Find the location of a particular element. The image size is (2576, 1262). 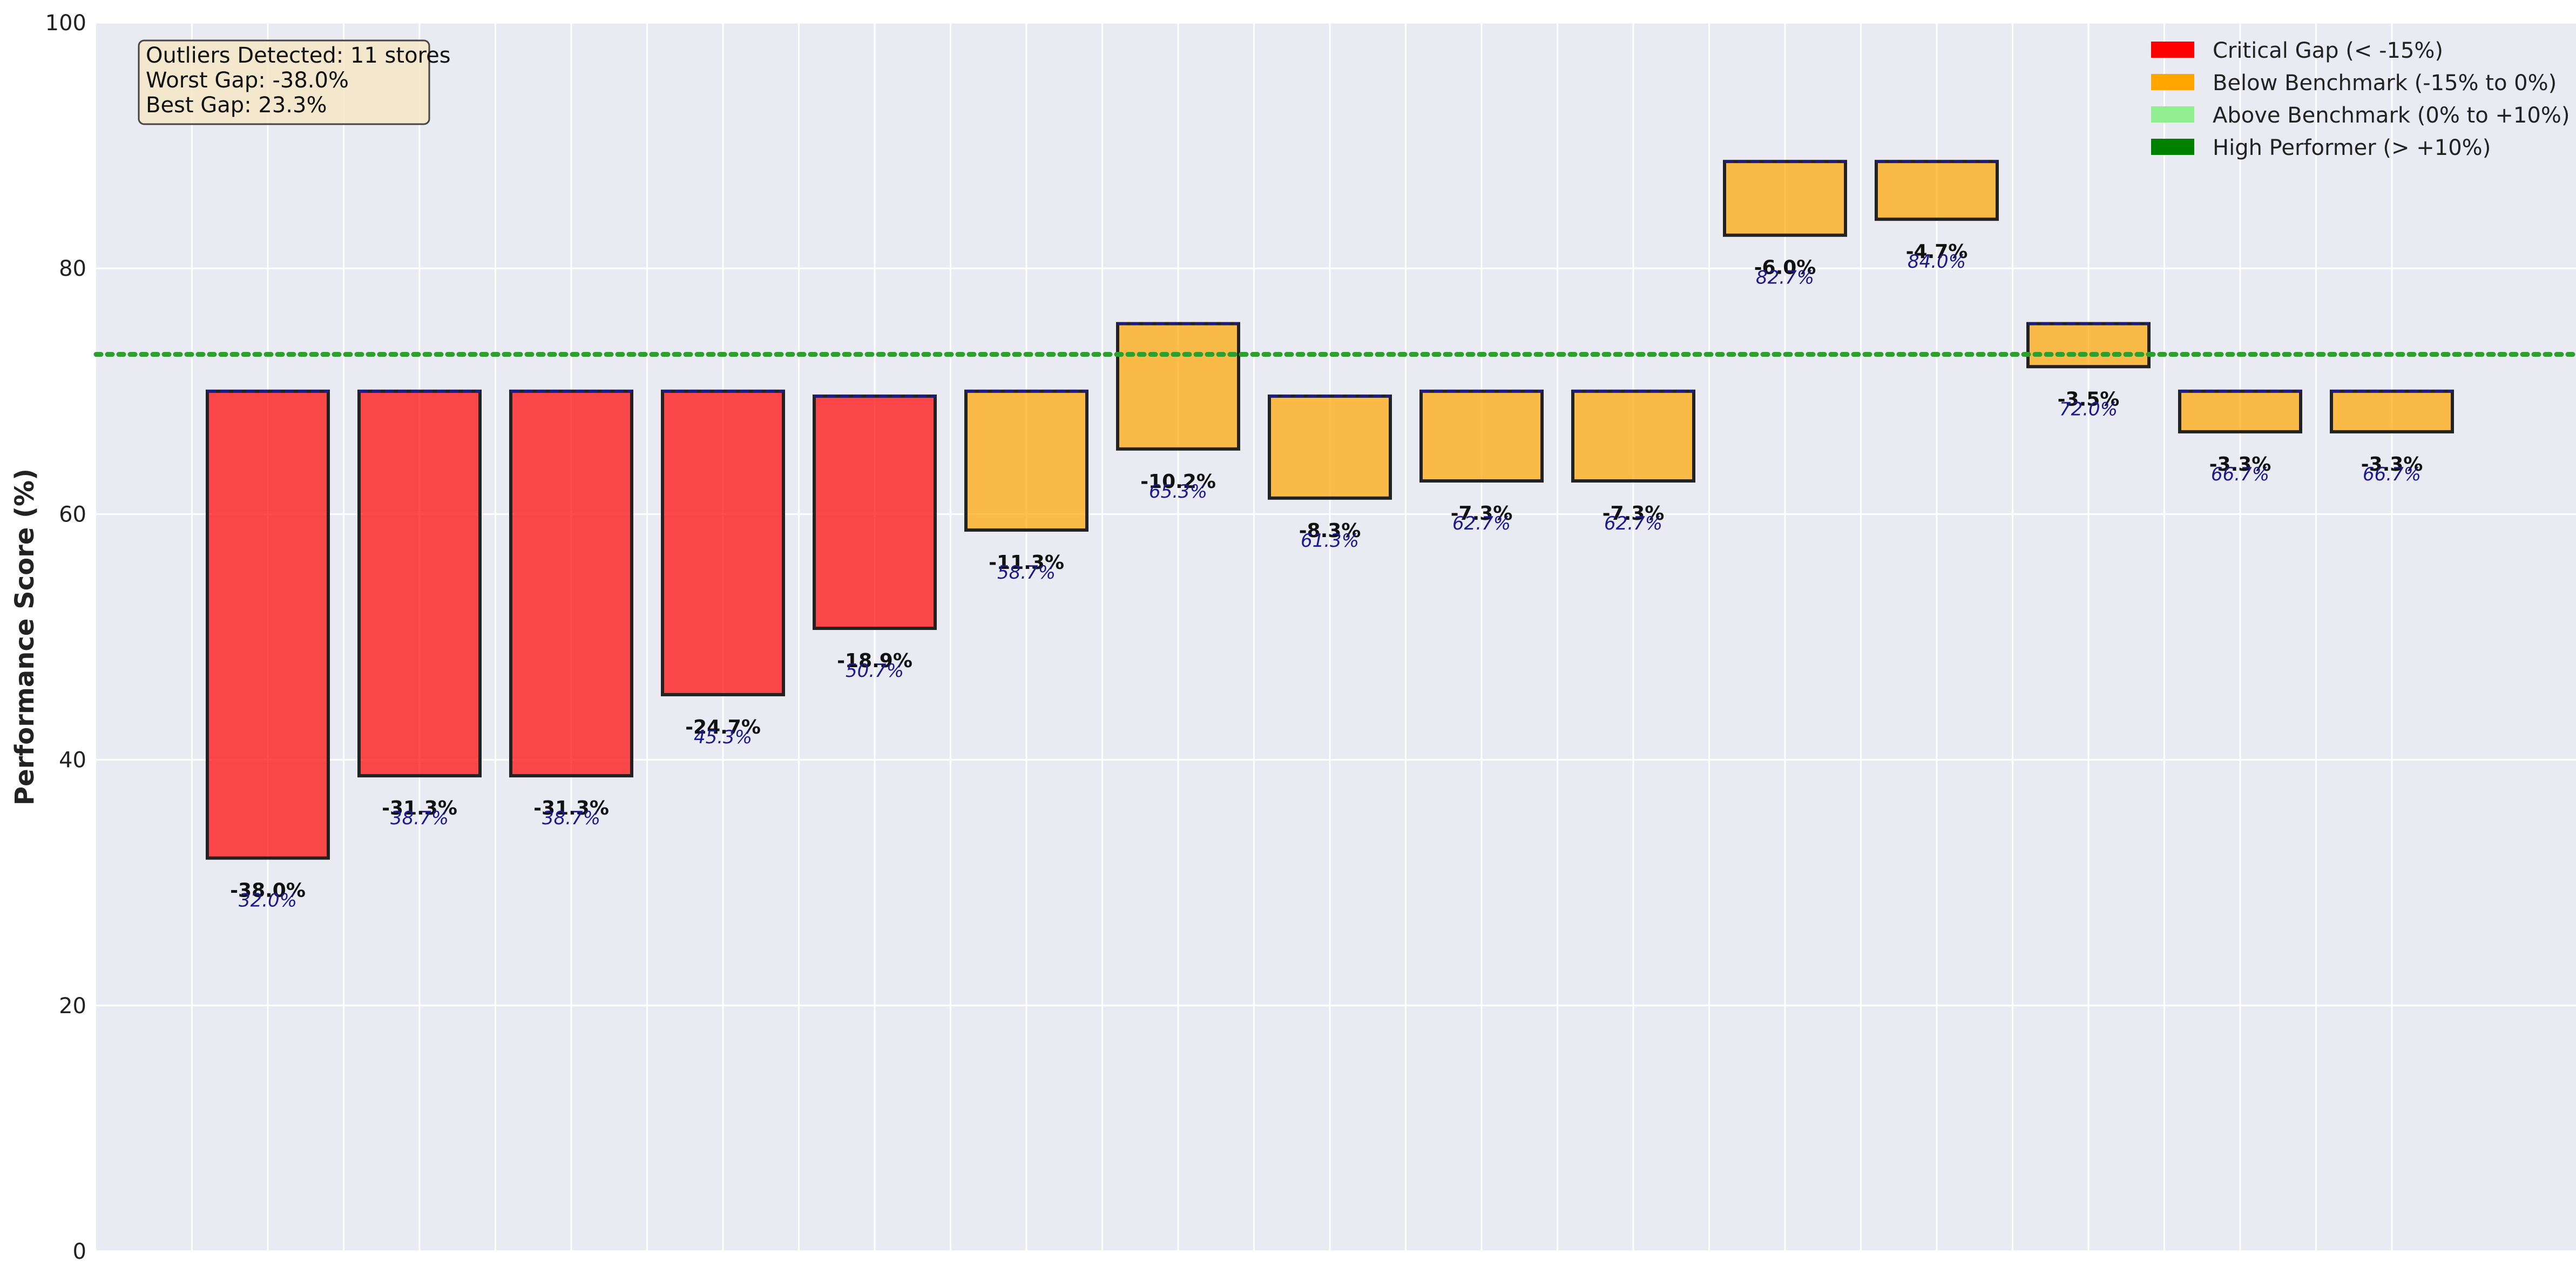

gap-label: -8.3% is located at coordinates (1330, 531).